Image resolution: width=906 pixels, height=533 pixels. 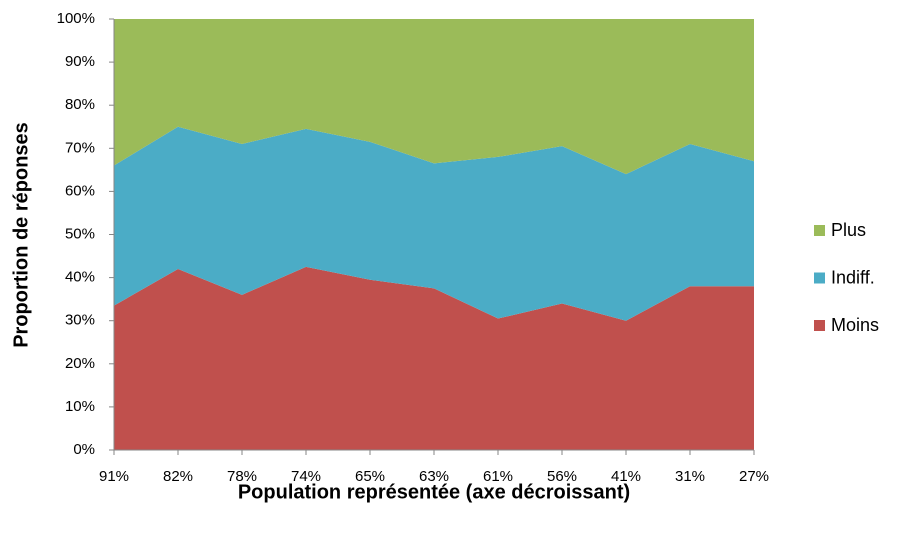 What do you see at coordinates (84, 449) in the screenshot?
I see `y-tick-label: 0%` at bounding box center [84, 449].